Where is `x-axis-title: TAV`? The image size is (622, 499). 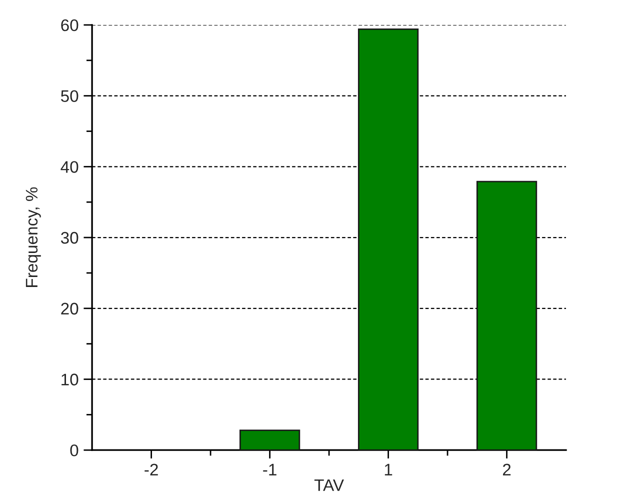 x-axis-title: TAV is located at coordinates (329, 485).